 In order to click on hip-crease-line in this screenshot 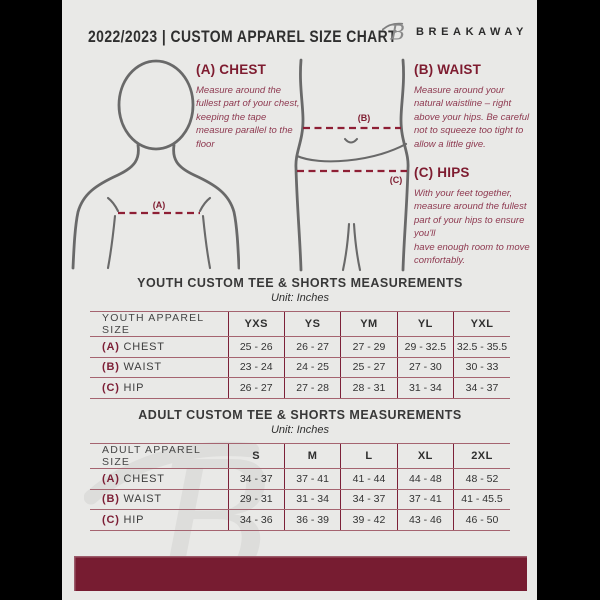, I will do `click(351, 152)`.